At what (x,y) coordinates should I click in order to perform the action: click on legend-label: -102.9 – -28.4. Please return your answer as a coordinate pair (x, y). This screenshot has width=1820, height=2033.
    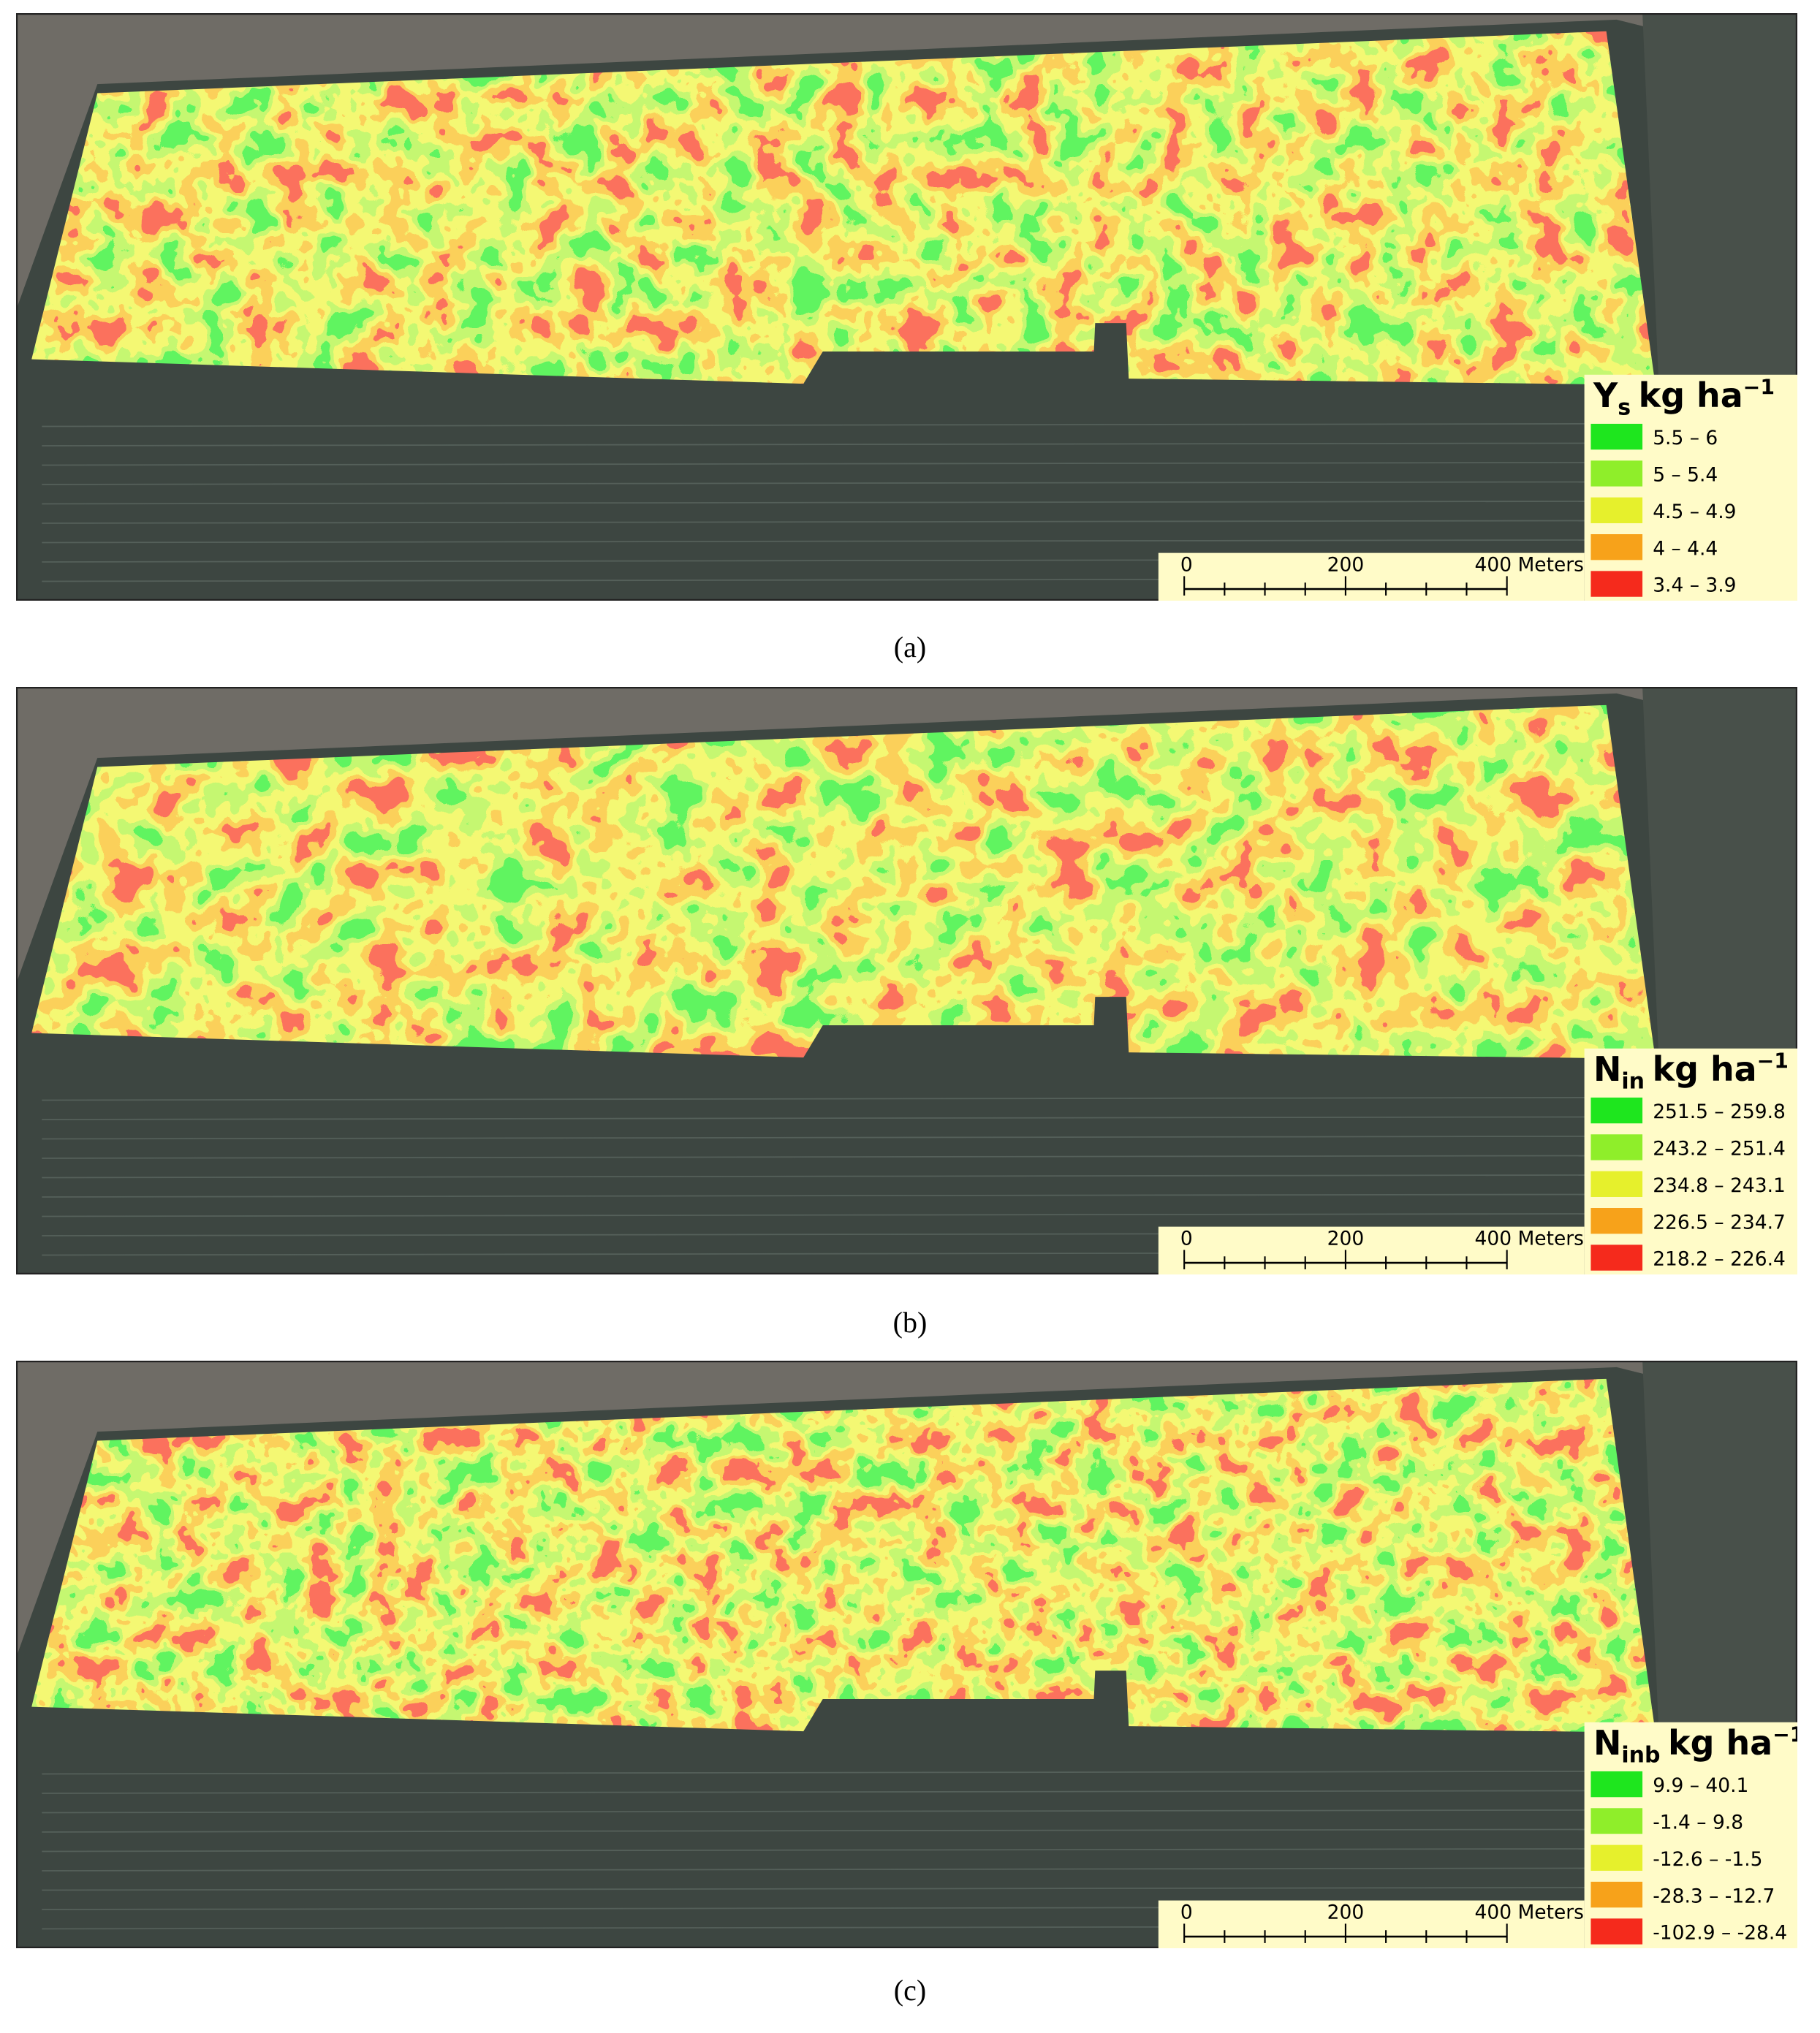
    Looking at the image, I should click on (1720, 1933).